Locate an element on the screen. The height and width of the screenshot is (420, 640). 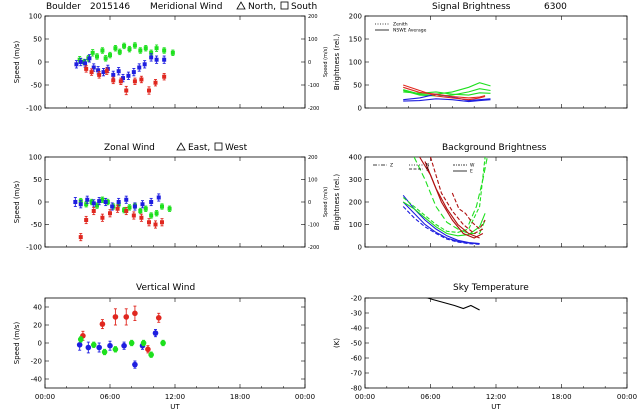
legend-label: W is located at coordinates (472, 166).